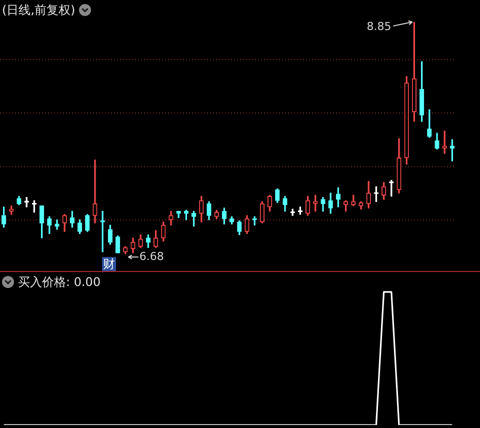  I want to click on chart-title: 买入价格: 0.00, so click(59, 282).